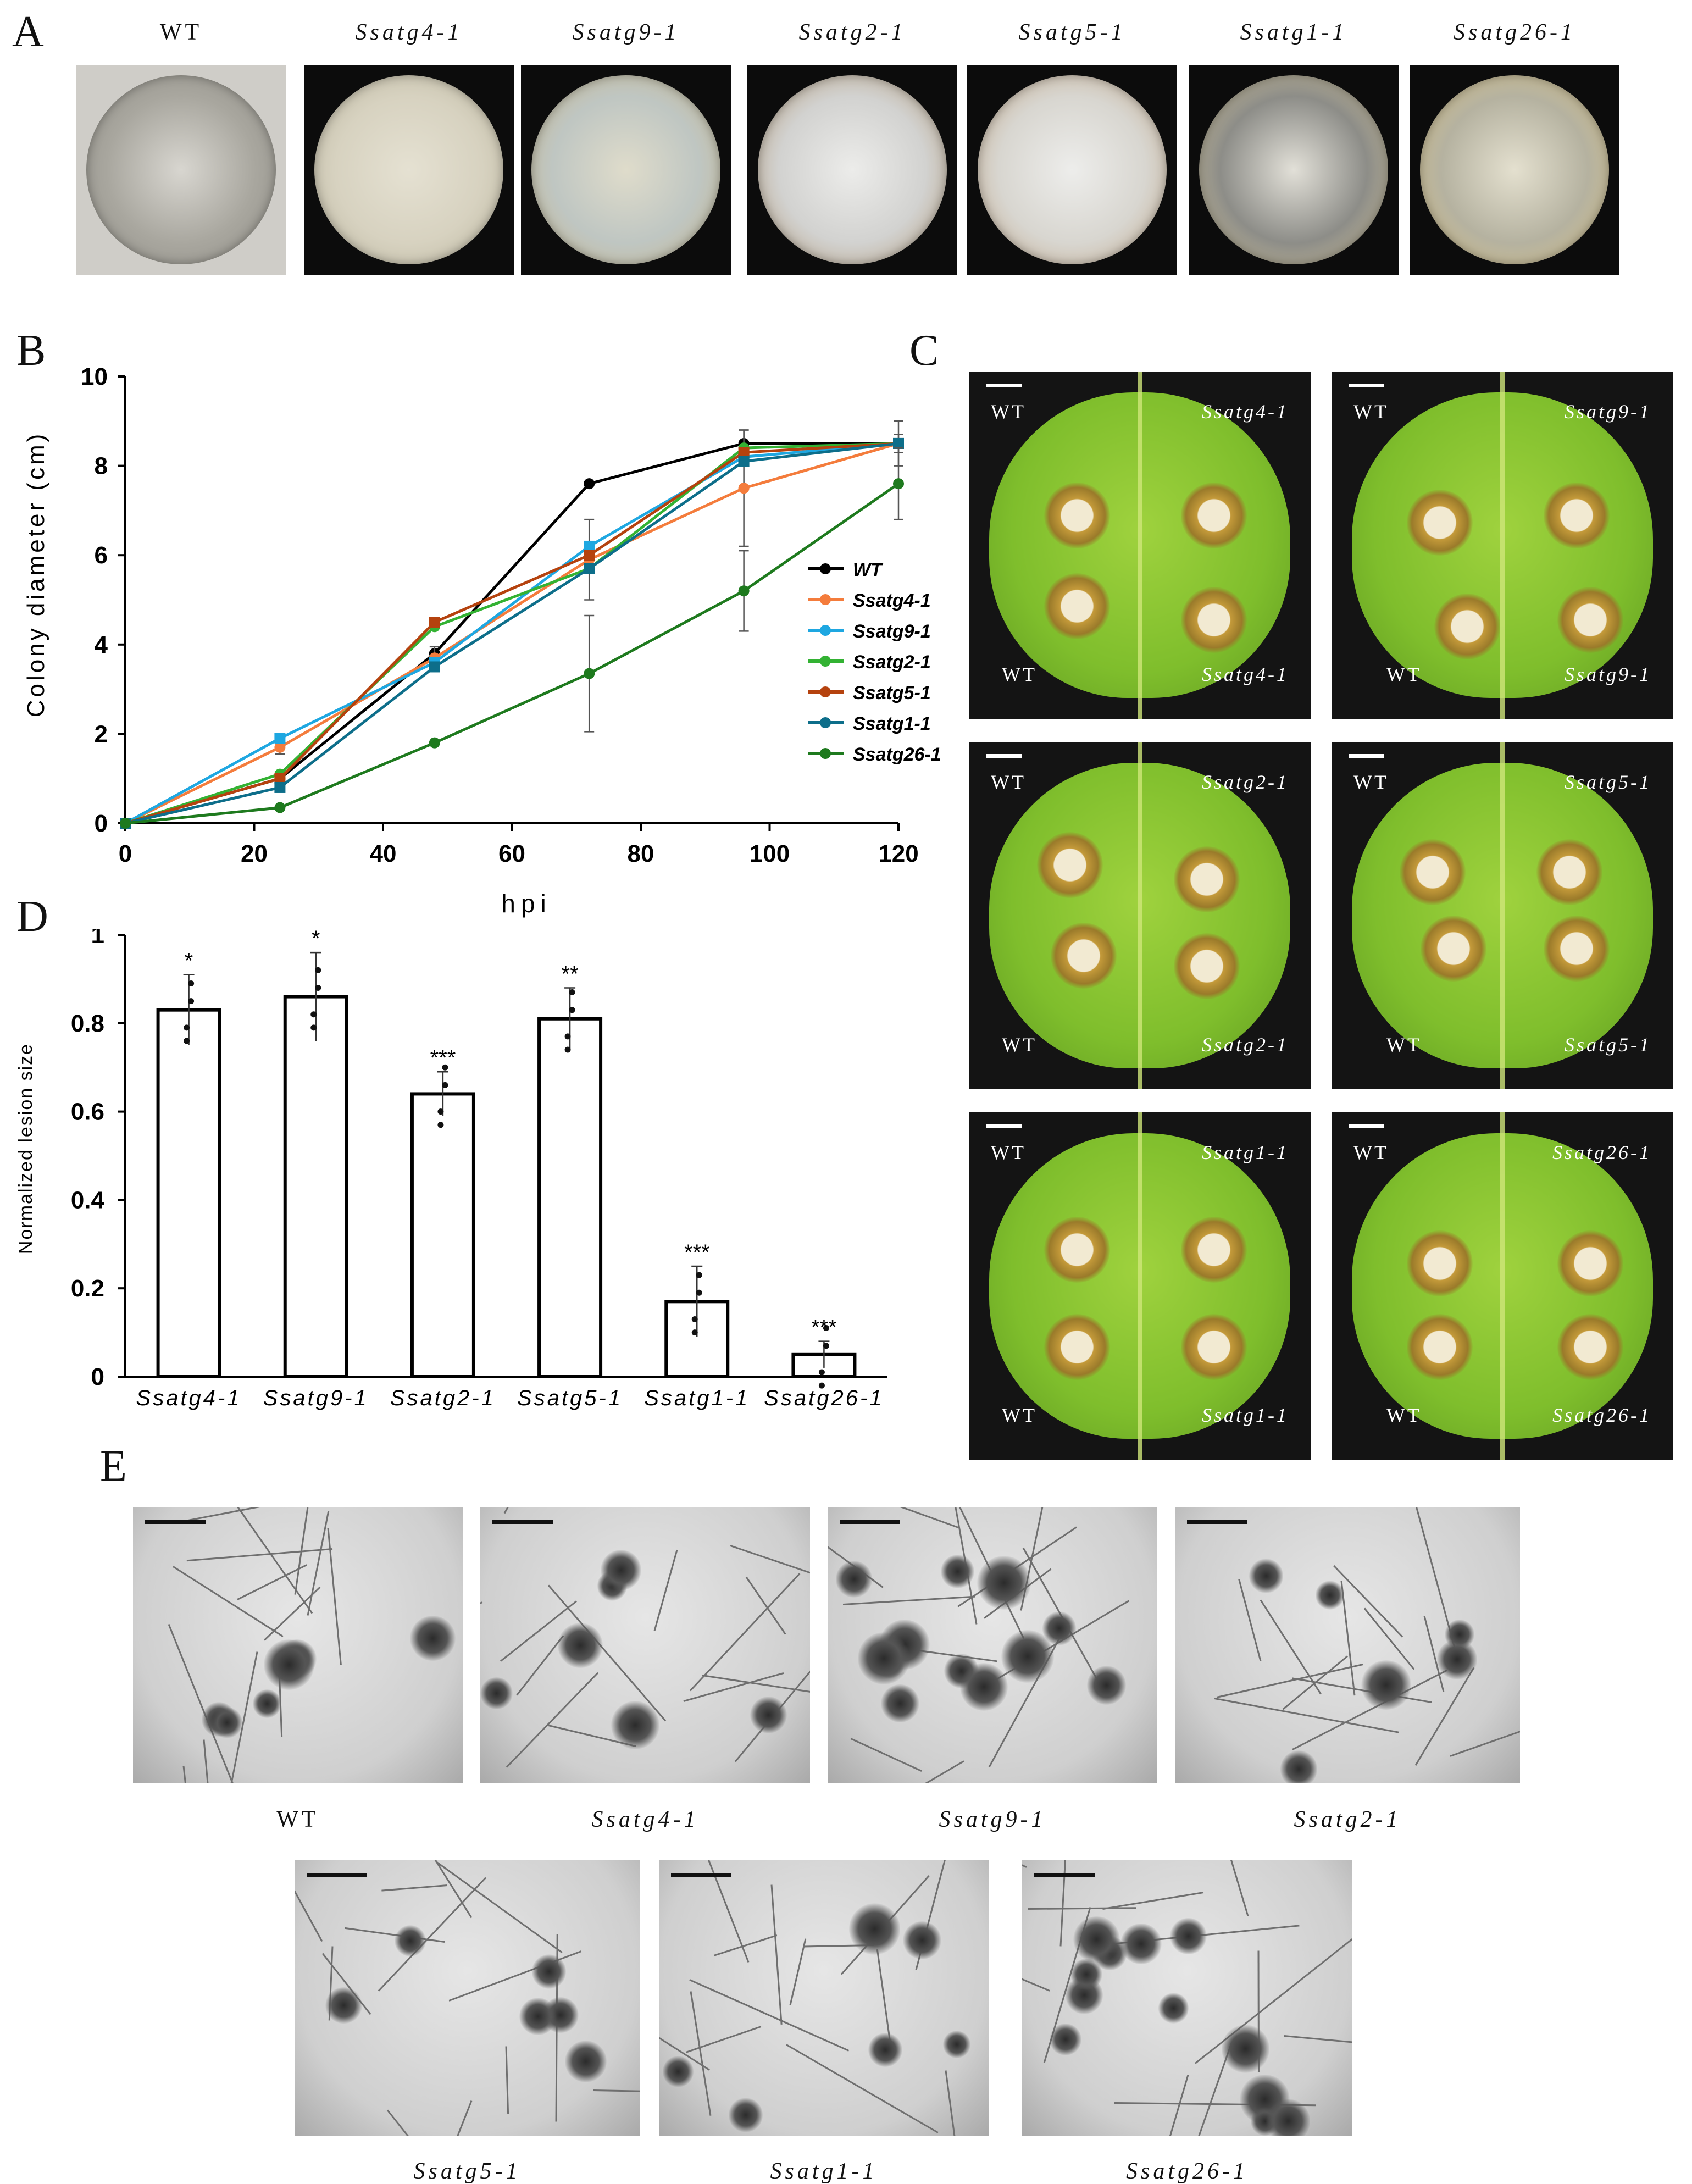  Describe the element at coordinates (94, 376) in the screenshot. I see `y-tick-label: 10` at that location.